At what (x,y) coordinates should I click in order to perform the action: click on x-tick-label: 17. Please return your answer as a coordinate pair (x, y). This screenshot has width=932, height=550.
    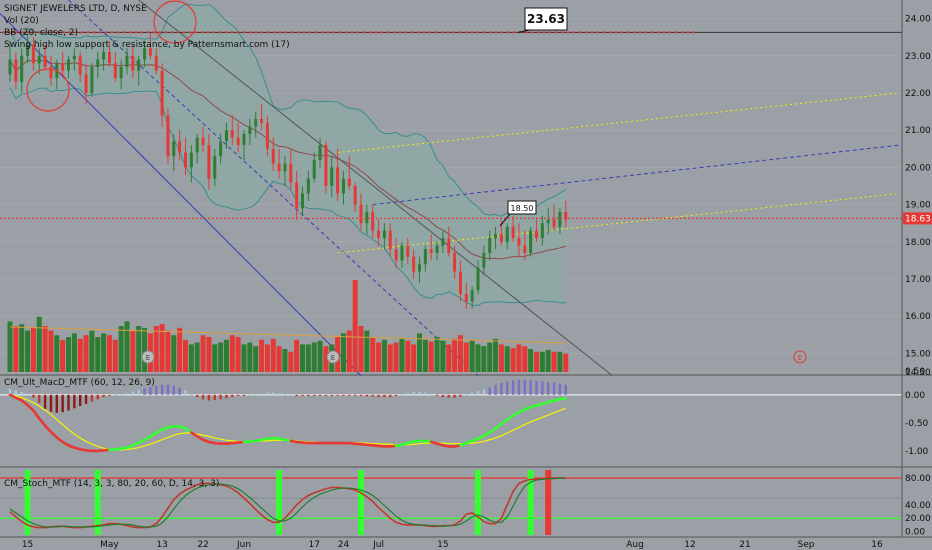
    Looking at the image, I should click on (313, 545).